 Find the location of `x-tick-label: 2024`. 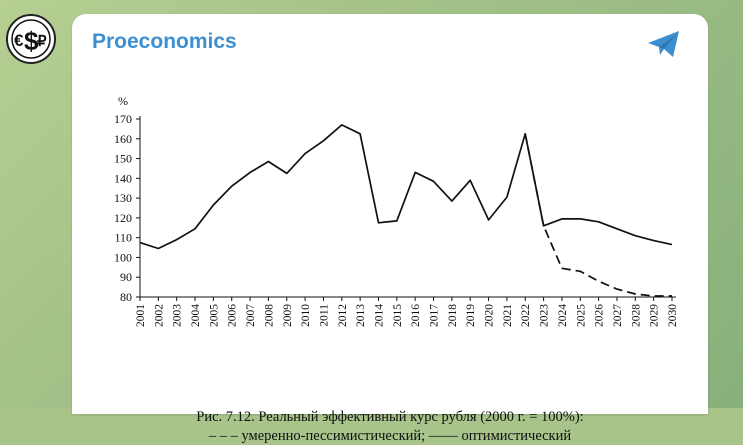

x-tick-label: 2024 is located at coordinates (563, 315).